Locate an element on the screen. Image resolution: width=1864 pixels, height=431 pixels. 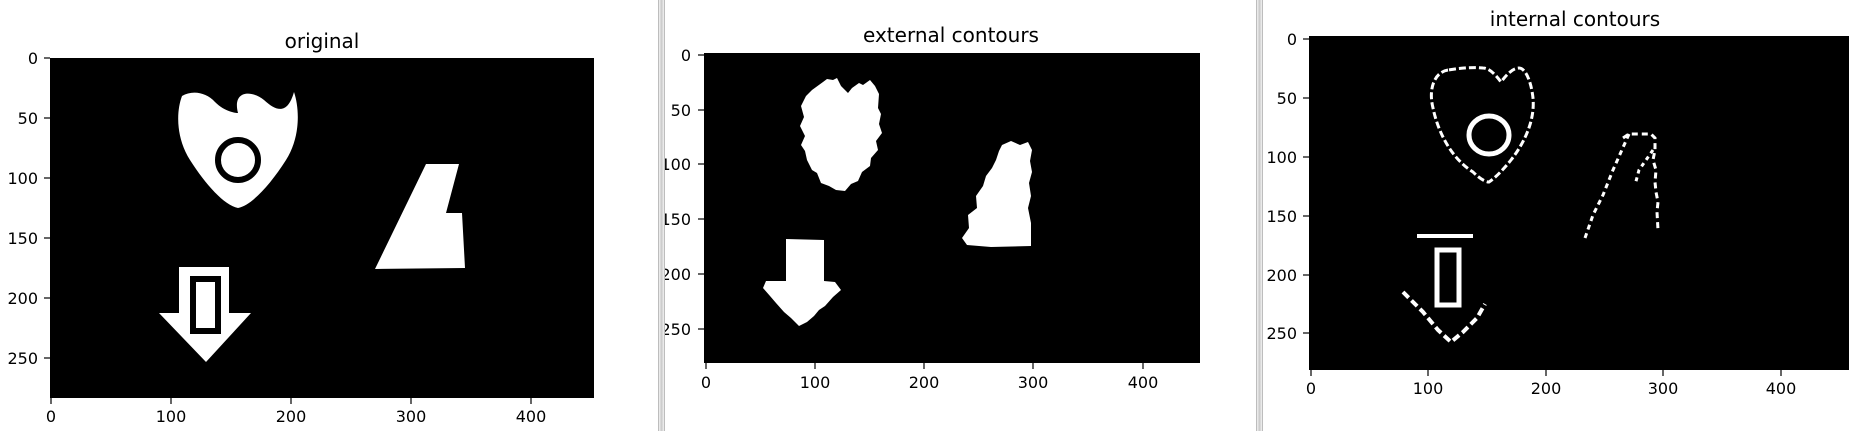
plot-title: external contours is located at coordinates (951, 35).